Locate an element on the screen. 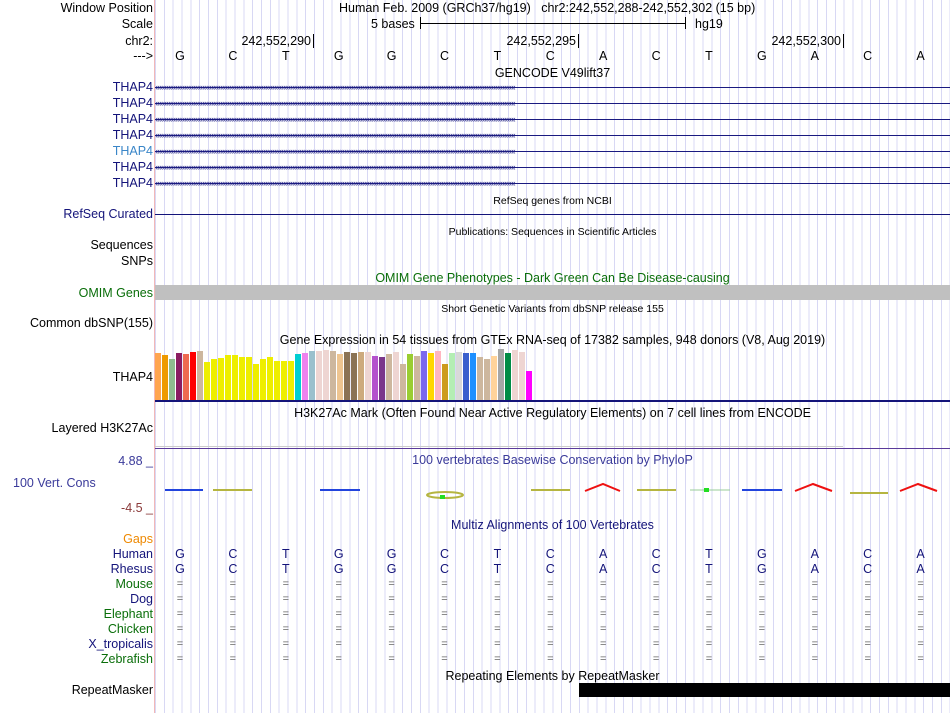 The image size is (950, 713). dbsnp-label: Common dbSNP(155) is located at coordinates (91, 323).